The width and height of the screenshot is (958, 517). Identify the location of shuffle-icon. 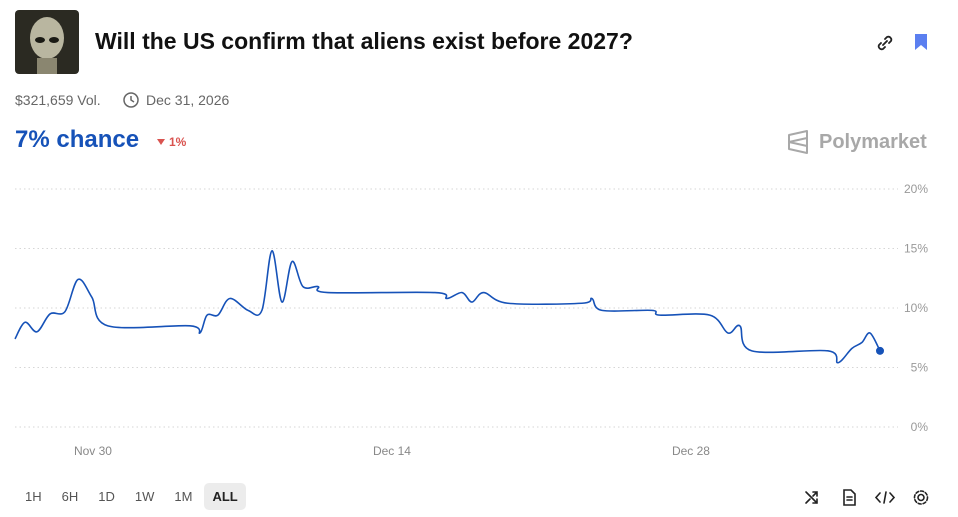
(811, 497).